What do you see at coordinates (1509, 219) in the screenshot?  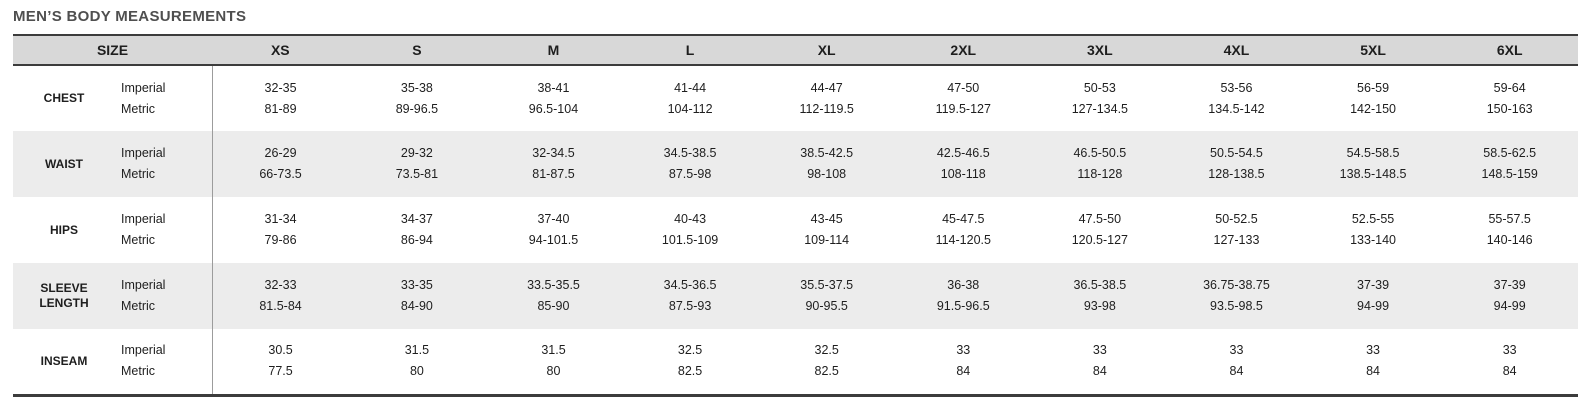 I see `imperial-value: 55-57.5` at bounding box center [1509, 219].